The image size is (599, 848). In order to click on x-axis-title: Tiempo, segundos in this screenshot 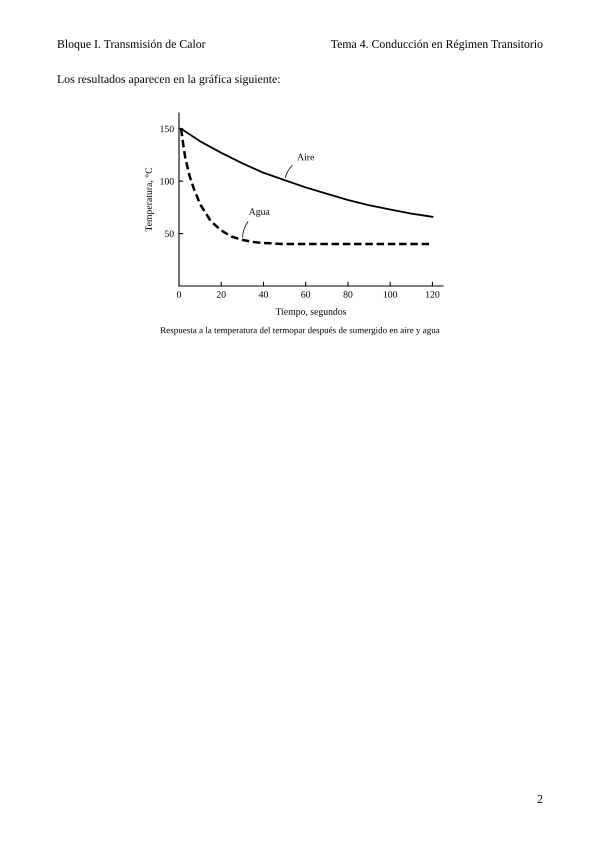, I will do `click(311, 312)`.